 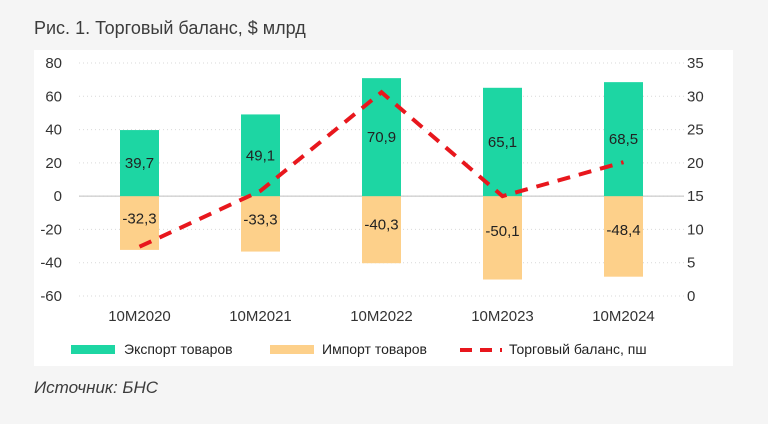 What do you see at coordinates (381, 224) in the screenshot?
I see `import-value-label: -40,3` at bounding box center [381, 224].